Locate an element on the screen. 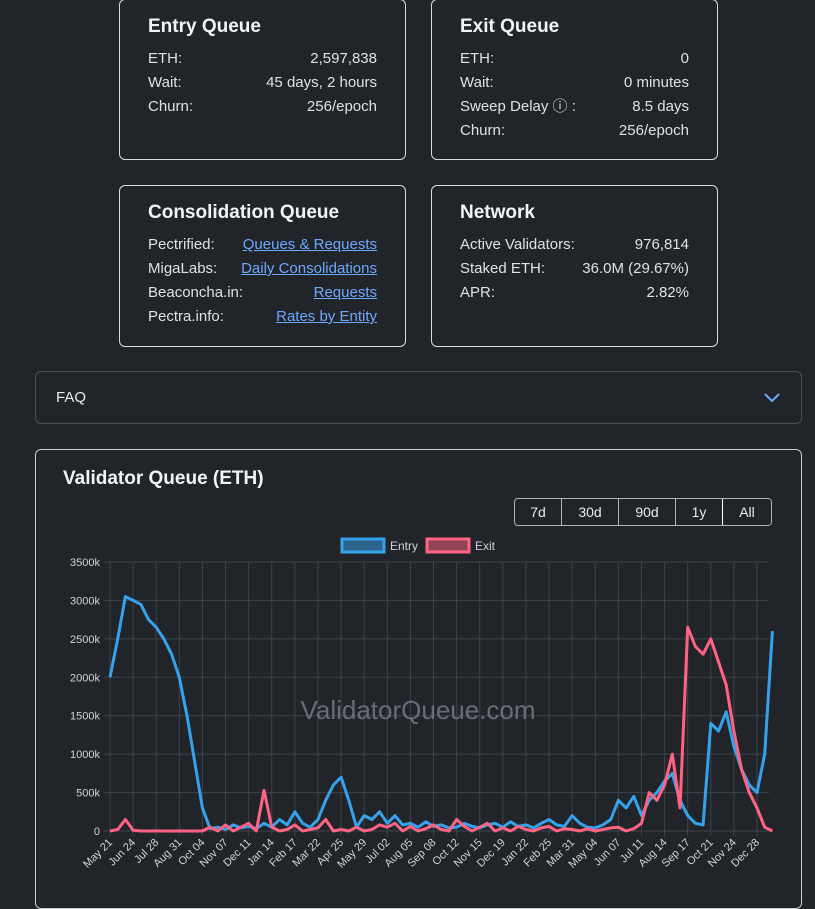 This screenshot has height=909, width=815. card-title: Exit Queue is located at coordinates (510, 26).